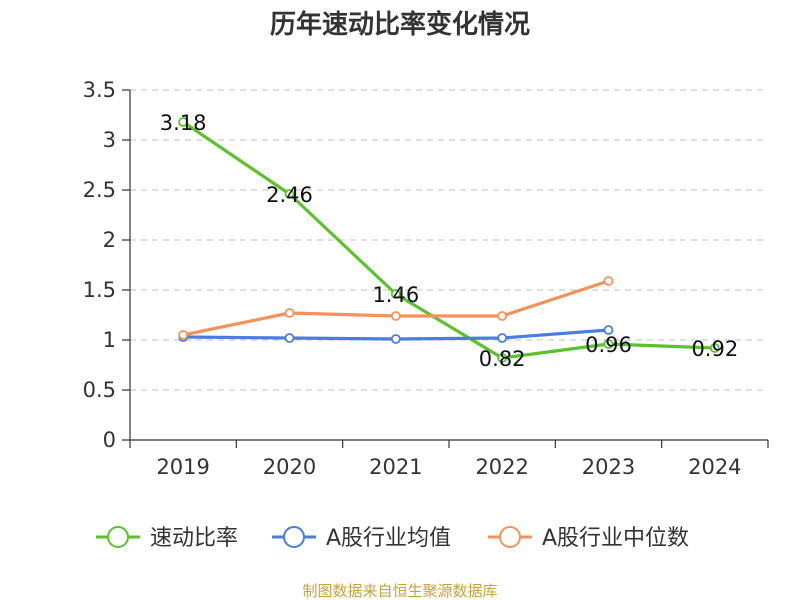  I want to click on data-label: 3.18, so click(183, 123).